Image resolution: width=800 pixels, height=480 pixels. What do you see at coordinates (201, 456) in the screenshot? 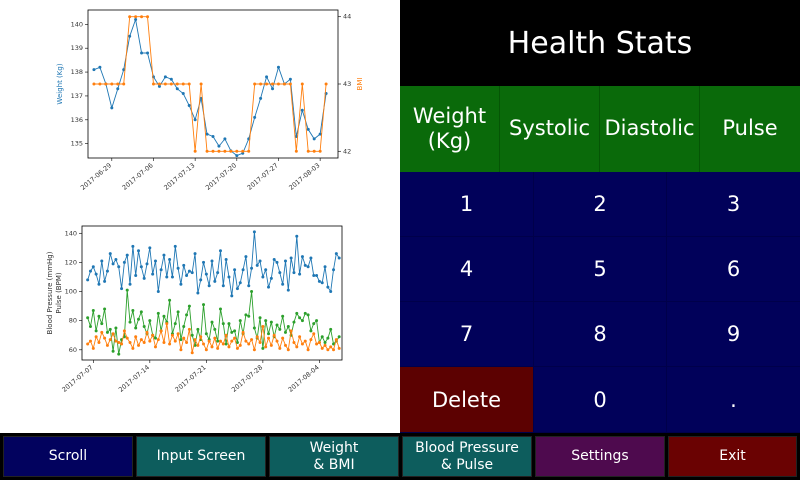
I see `input-screen-button: Input Screen` at bounding box center [201, 456].